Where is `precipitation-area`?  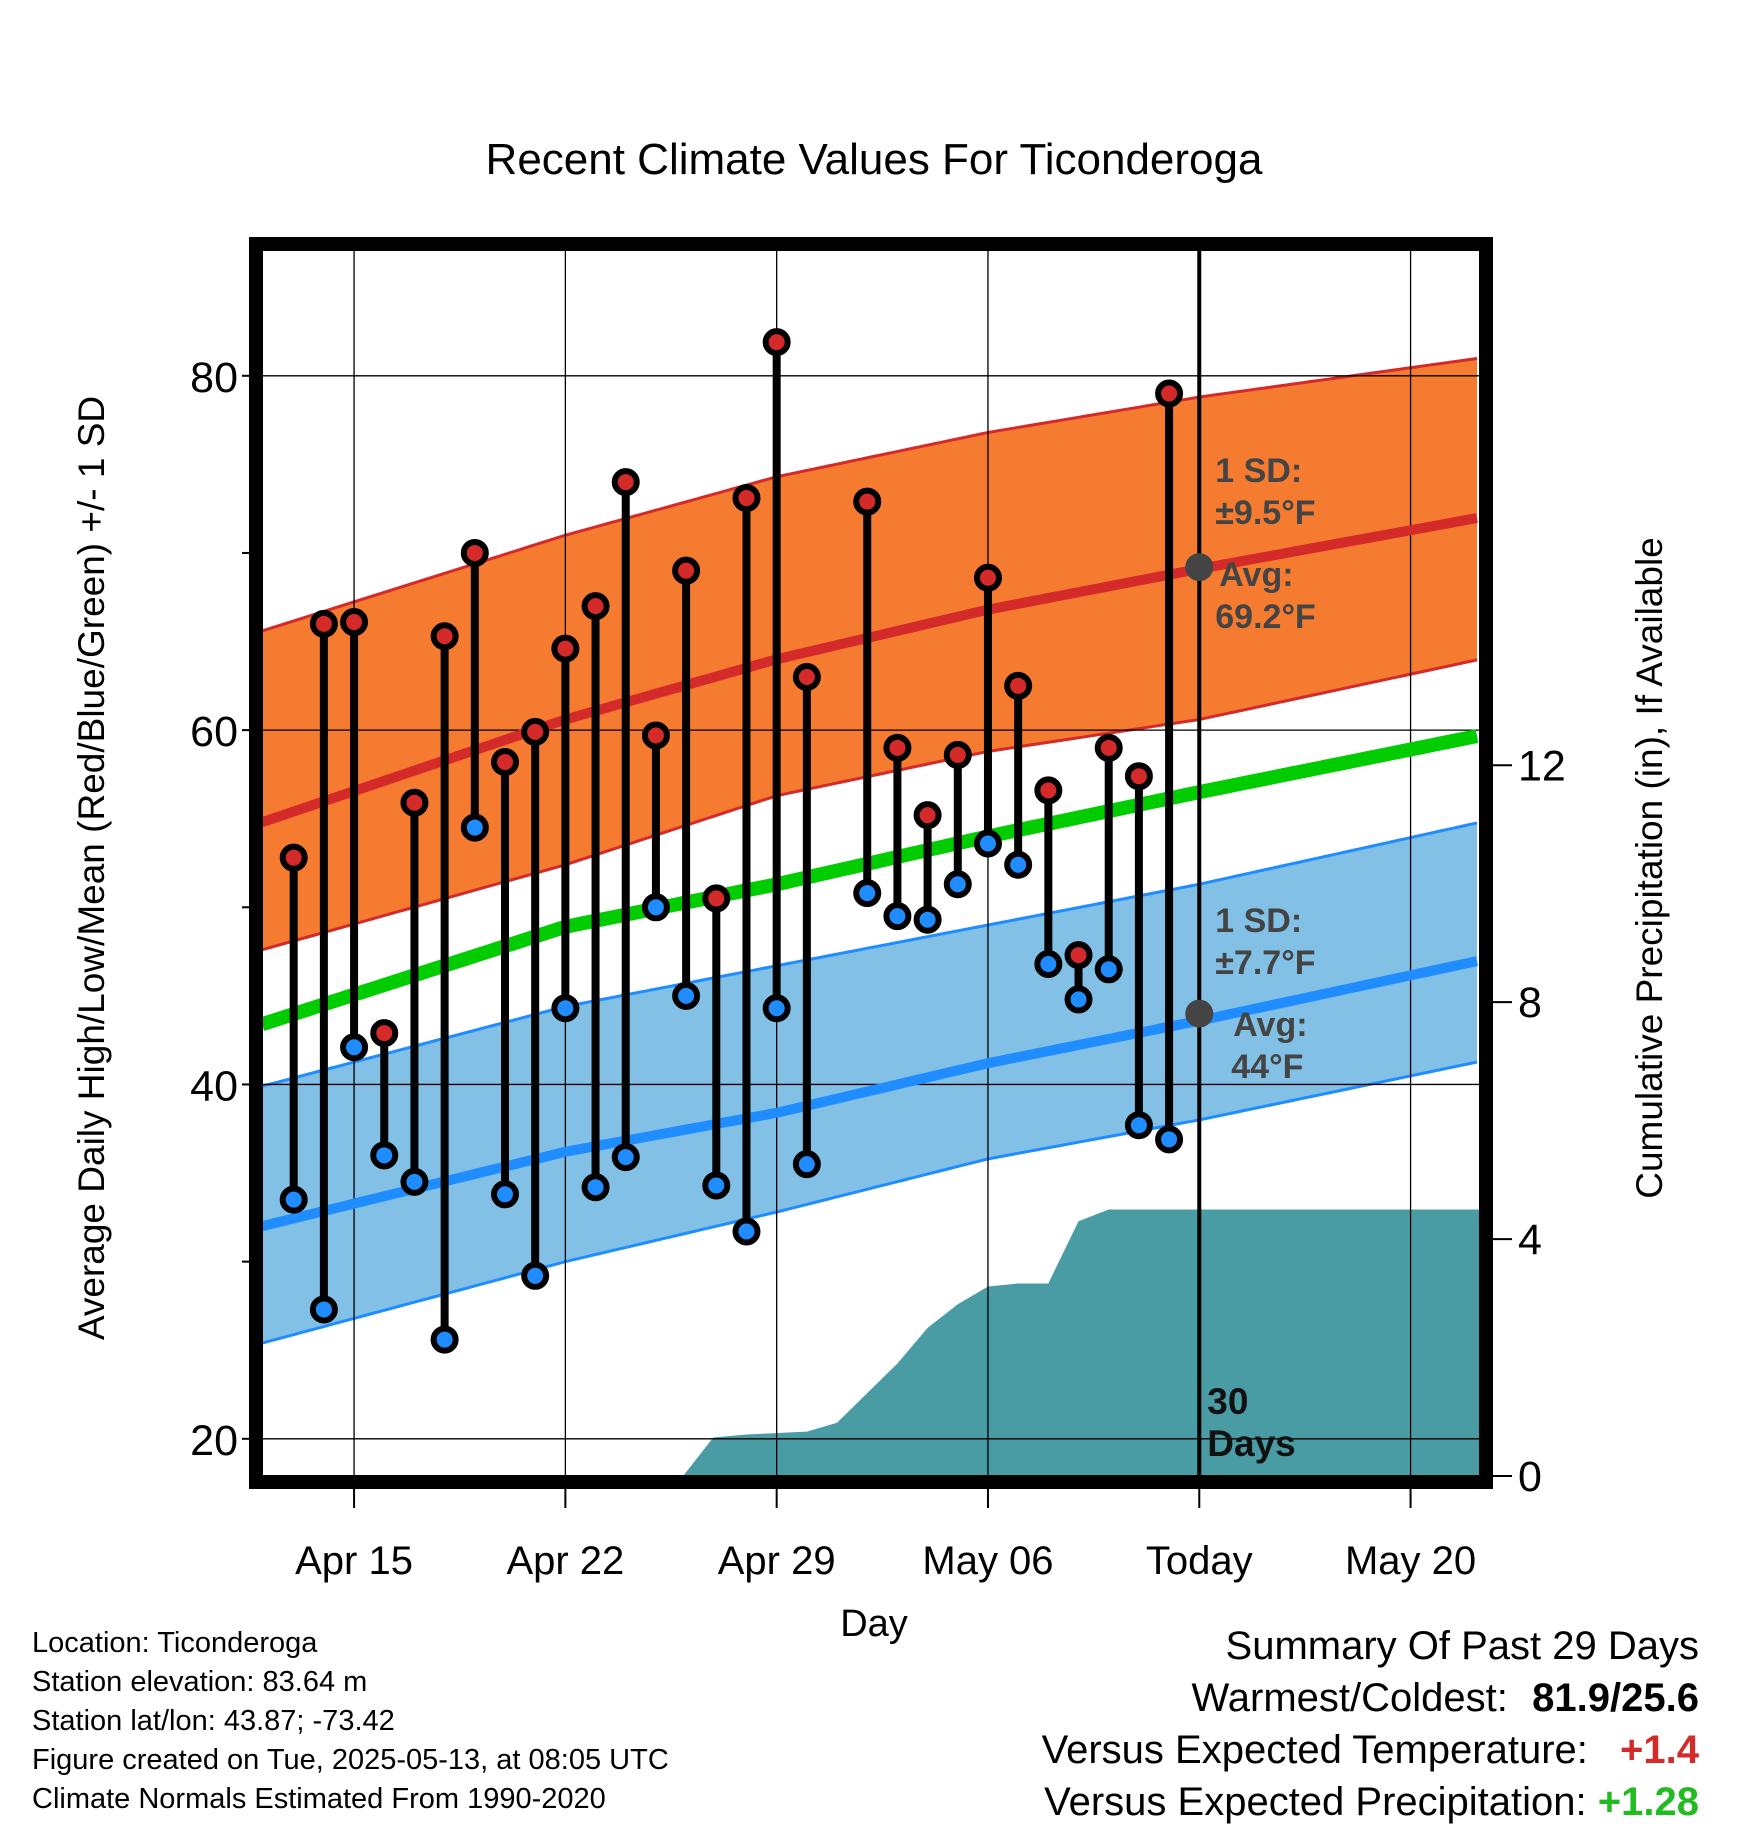
precipitation-area is located at coordinates (1081, 1342).